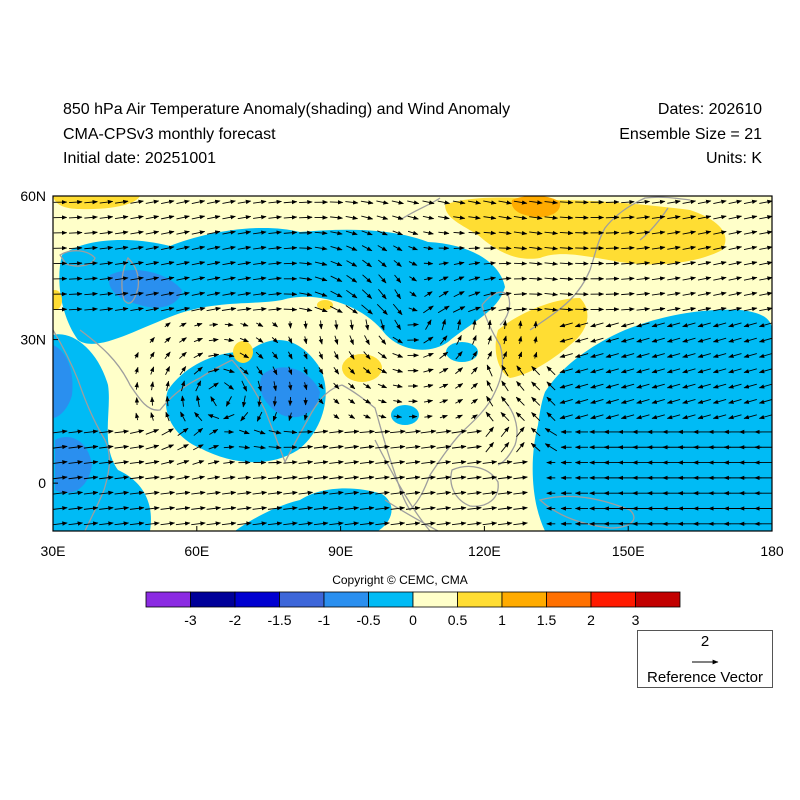 The height and width of the screenshot is (800, 800). What do you see at coordinates (400, 580) in the screenshot?
I see `copyright-text: Copyright © CEMC, CMA` at bounding box center [400, 580].